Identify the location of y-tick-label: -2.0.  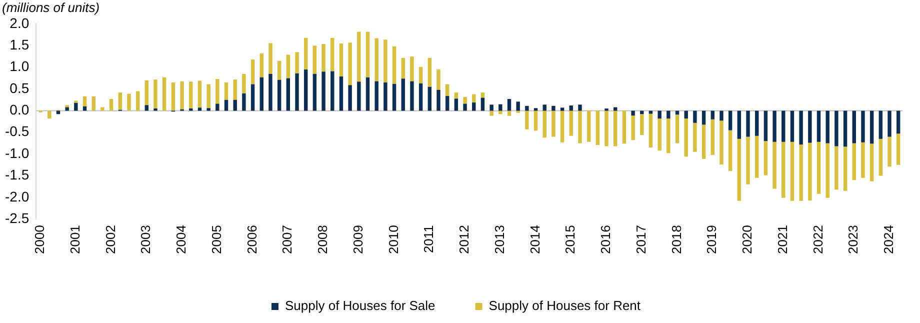
(17, 196).